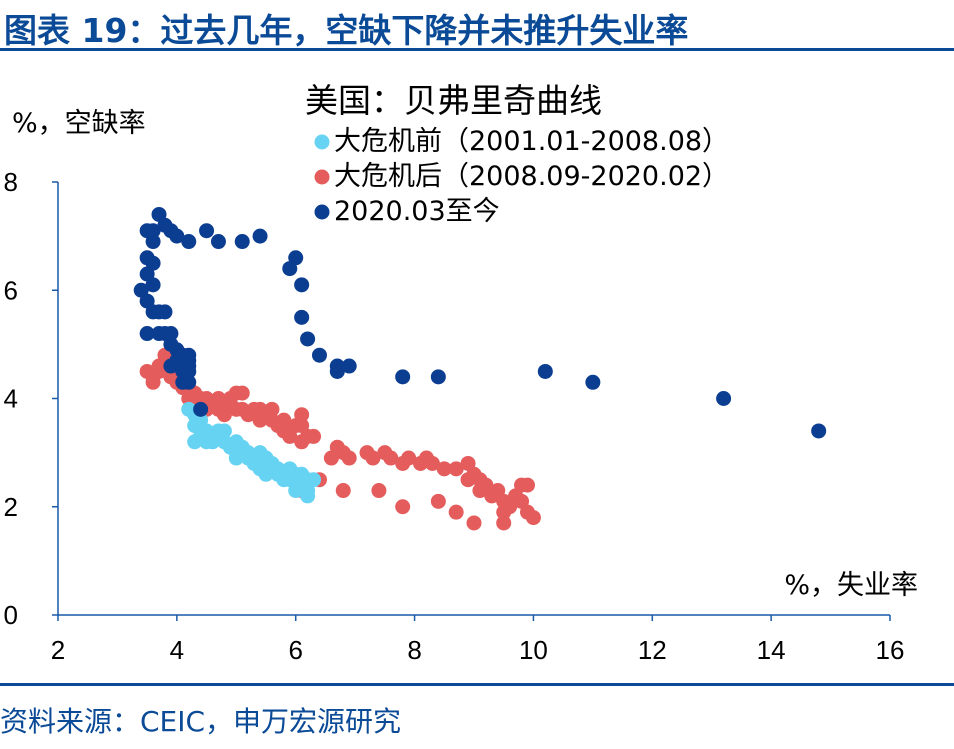  I want to click on title-rule, so click(477, 49).